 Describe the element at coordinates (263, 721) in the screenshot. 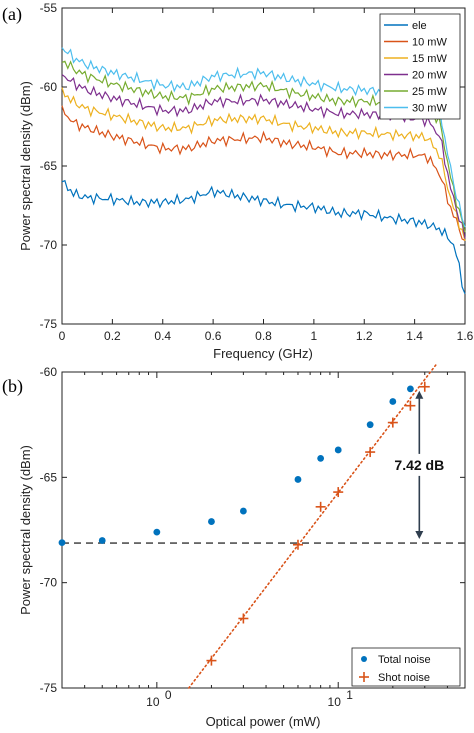

I see `panel-b-x-axis-title: Optical power (mW)` at that location.